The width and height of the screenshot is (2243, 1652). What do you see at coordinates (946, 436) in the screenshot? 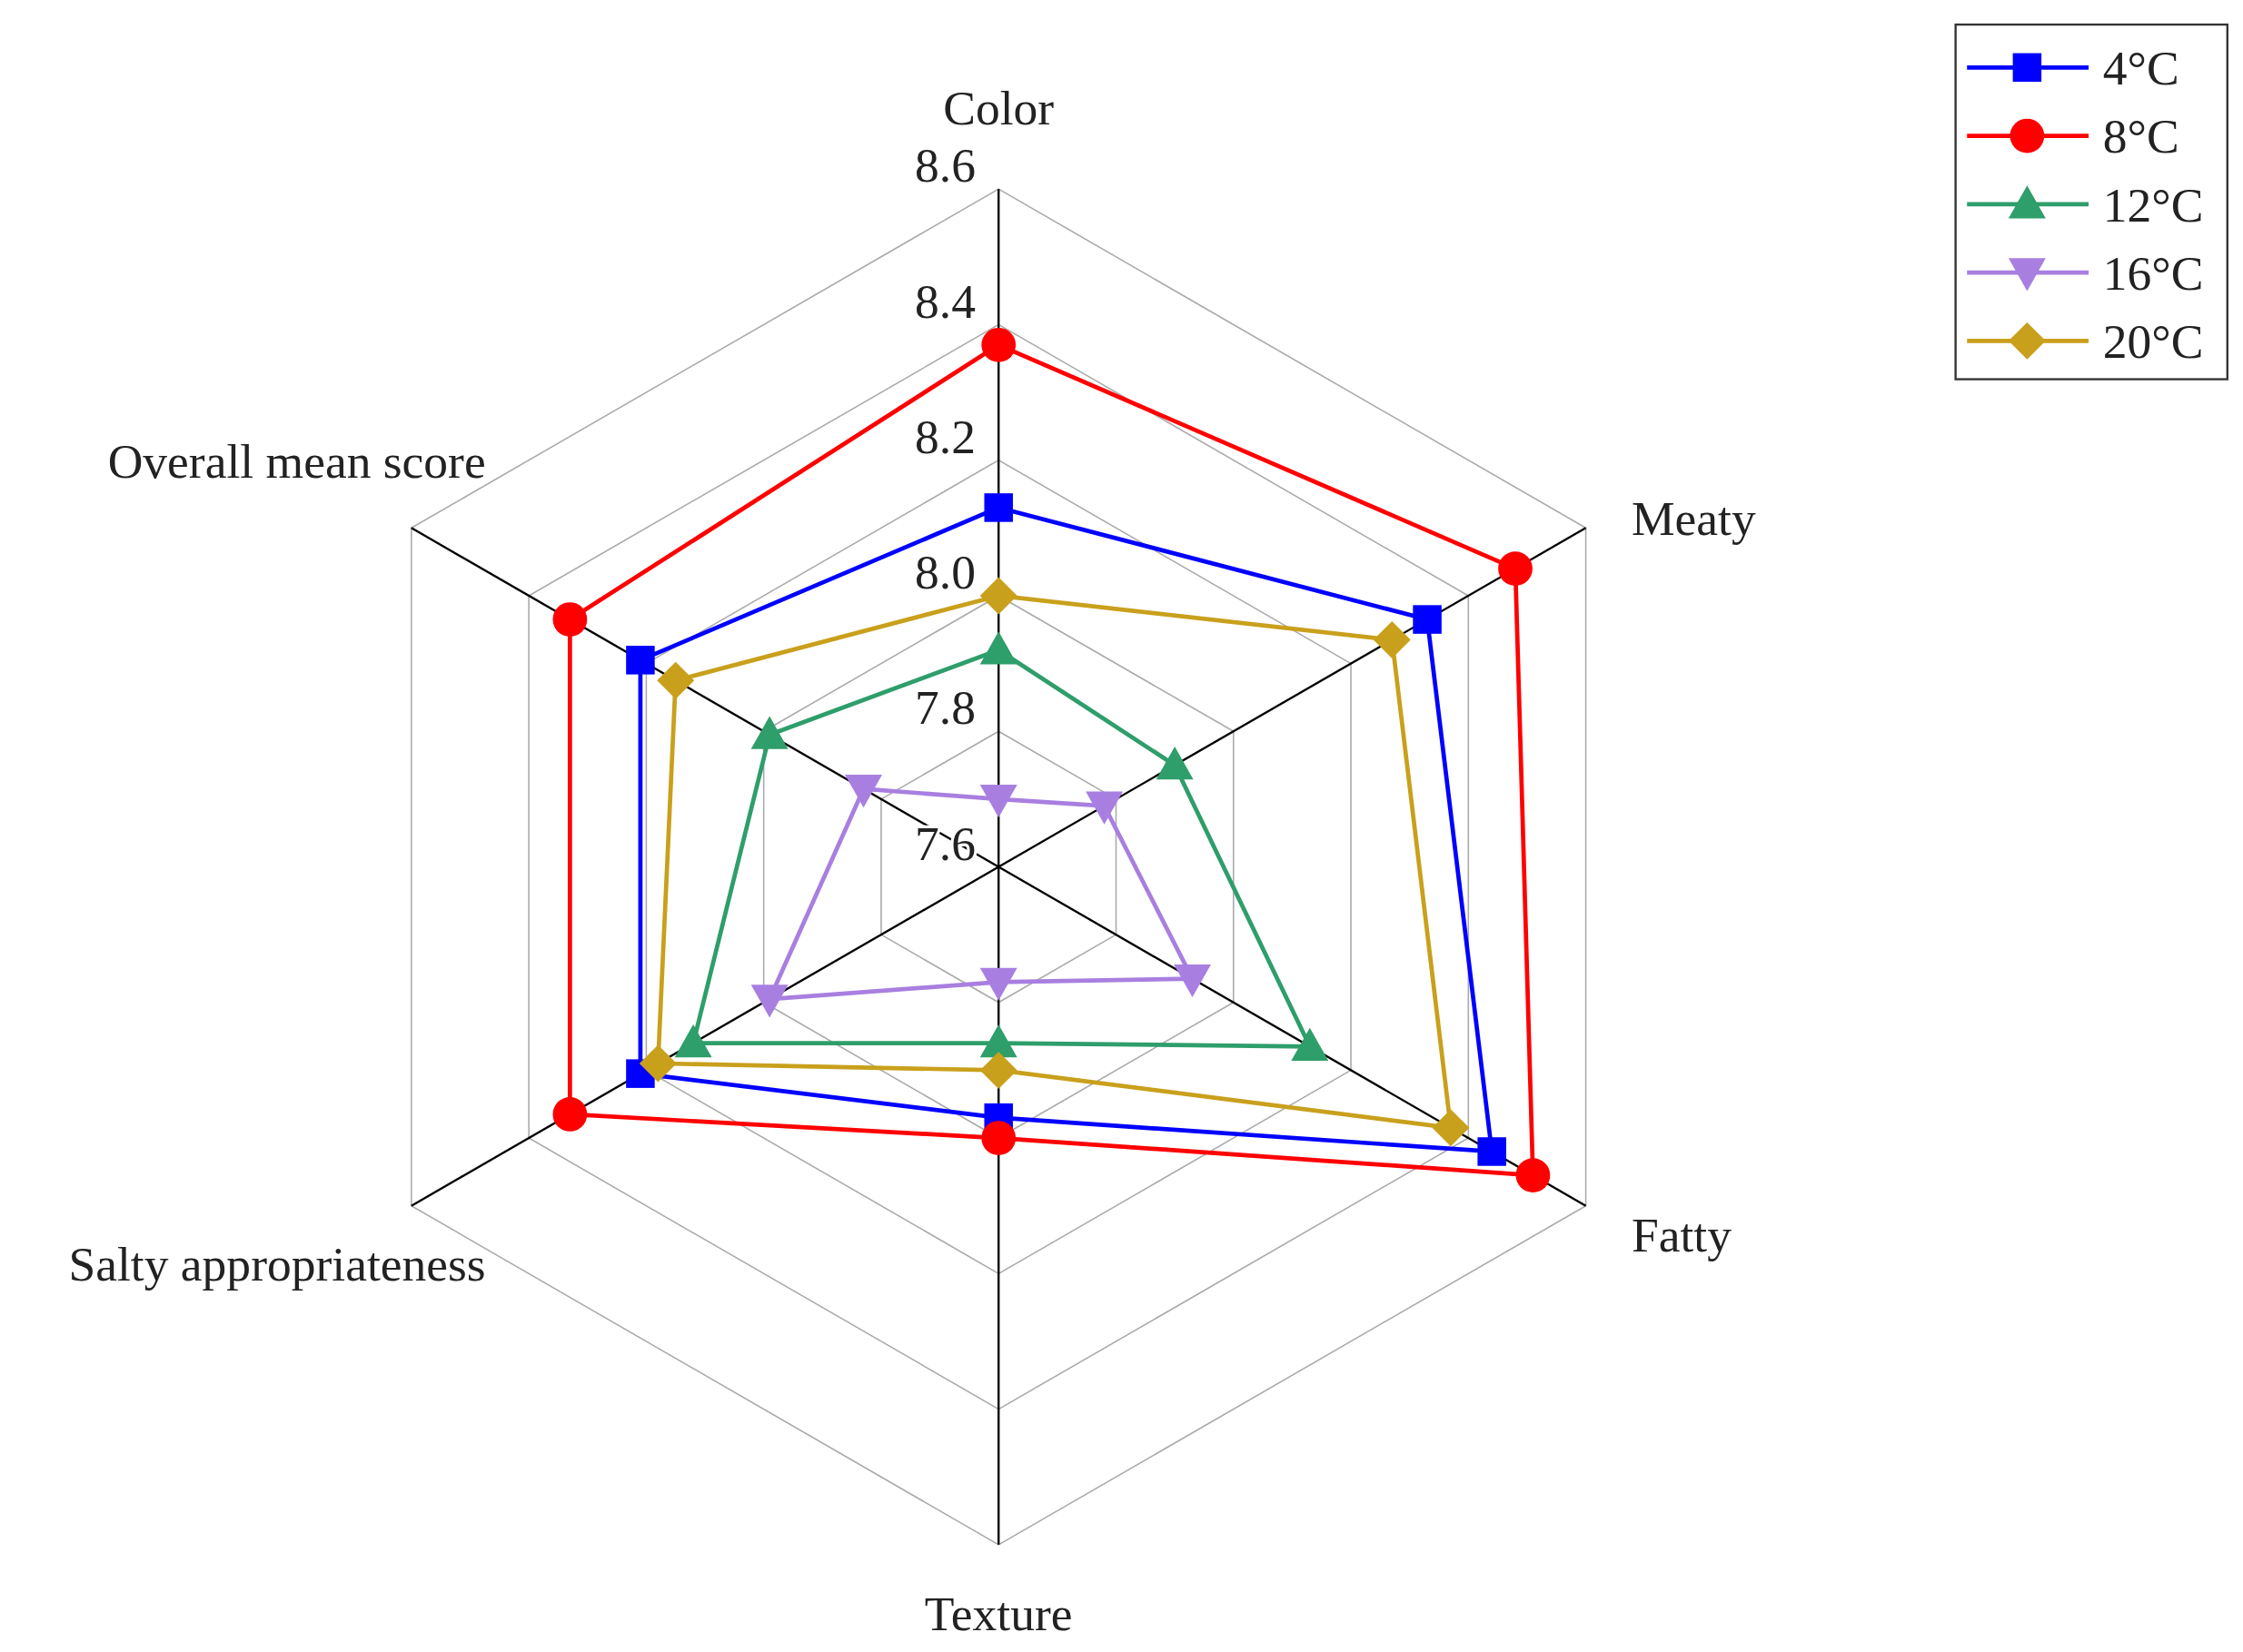
I see `y-tick-label: 8.2` at bounding box center [946, 436].